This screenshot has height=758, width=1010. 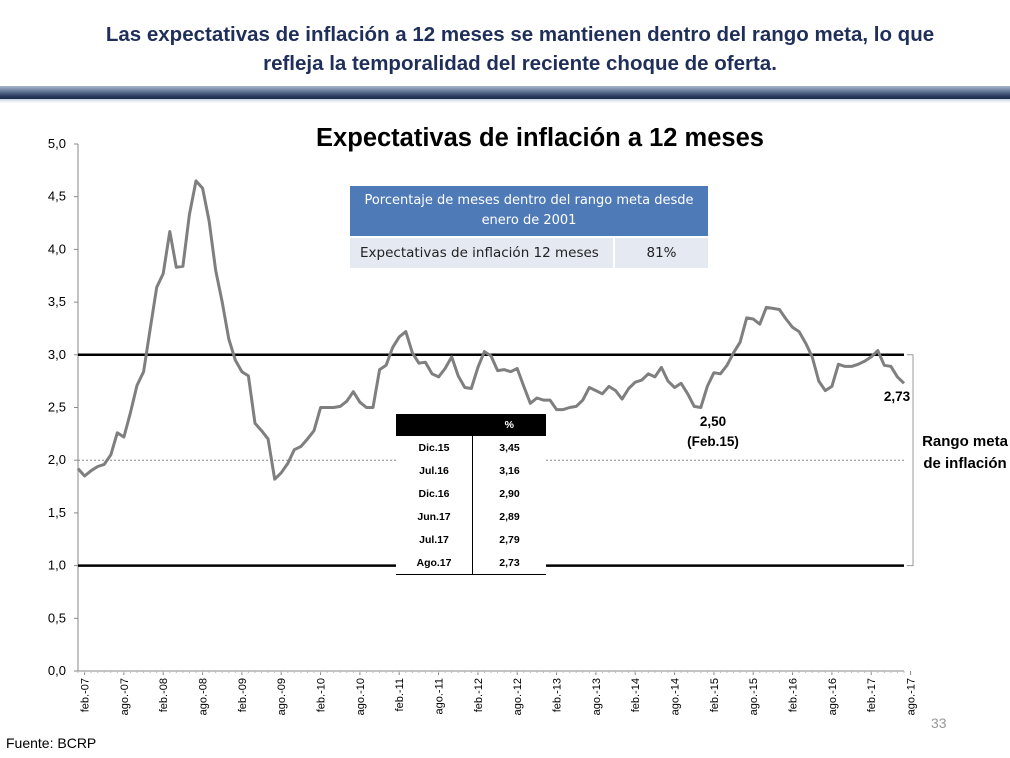 What do you see at coordinates (440, 696) in the screenshot?
I see `x-tick-label: ago.-11` at bounding box center [440, 696].